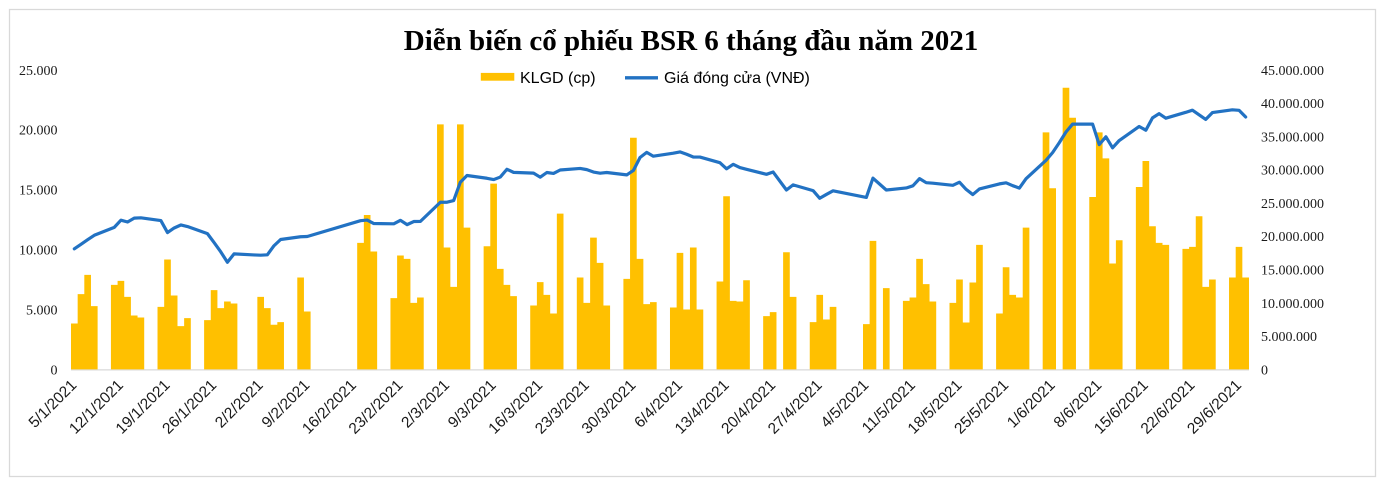  Describe the element at coordinates (1292, 237) in the screenshot. I see `svg-text: 20.000.000` at that location.